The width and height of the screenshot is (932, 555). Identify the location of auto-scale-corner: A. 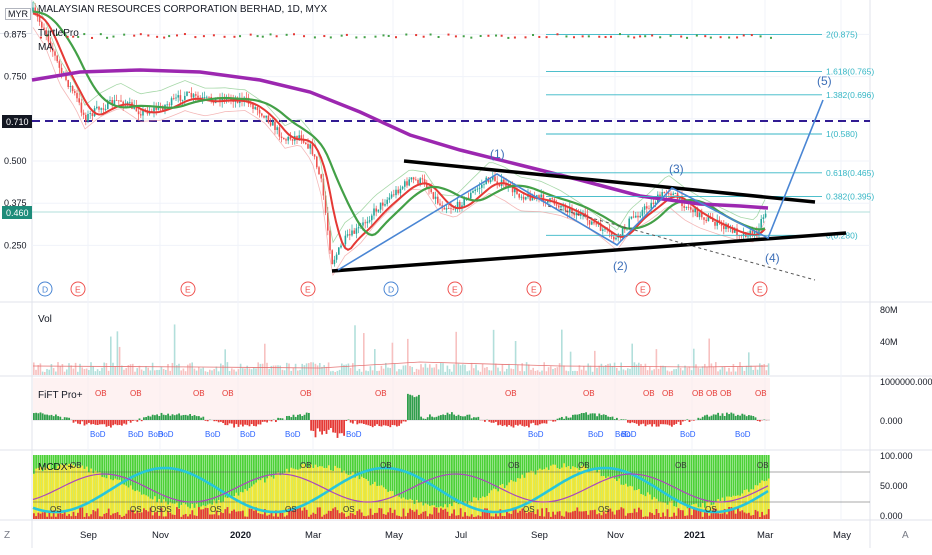
(905, 535).